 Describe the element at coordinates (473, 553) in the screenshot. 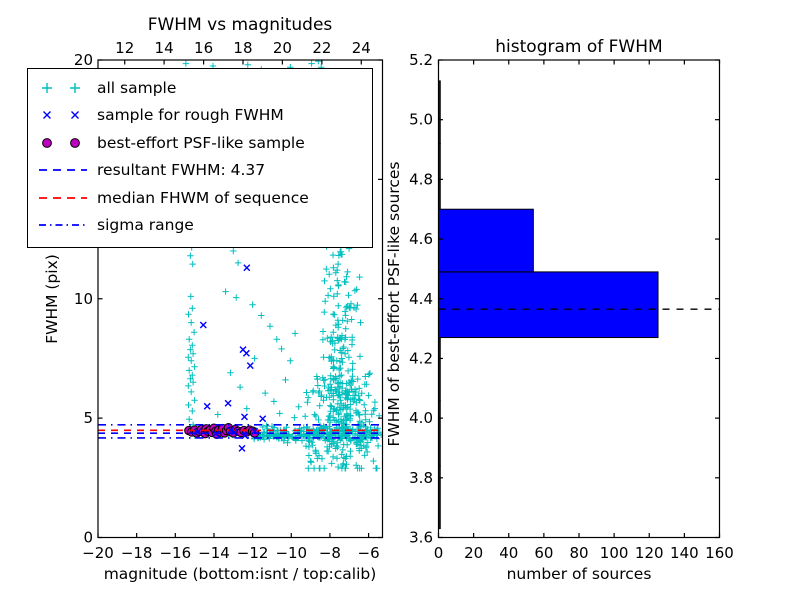

I see `x-tick-label: 20` at that location.